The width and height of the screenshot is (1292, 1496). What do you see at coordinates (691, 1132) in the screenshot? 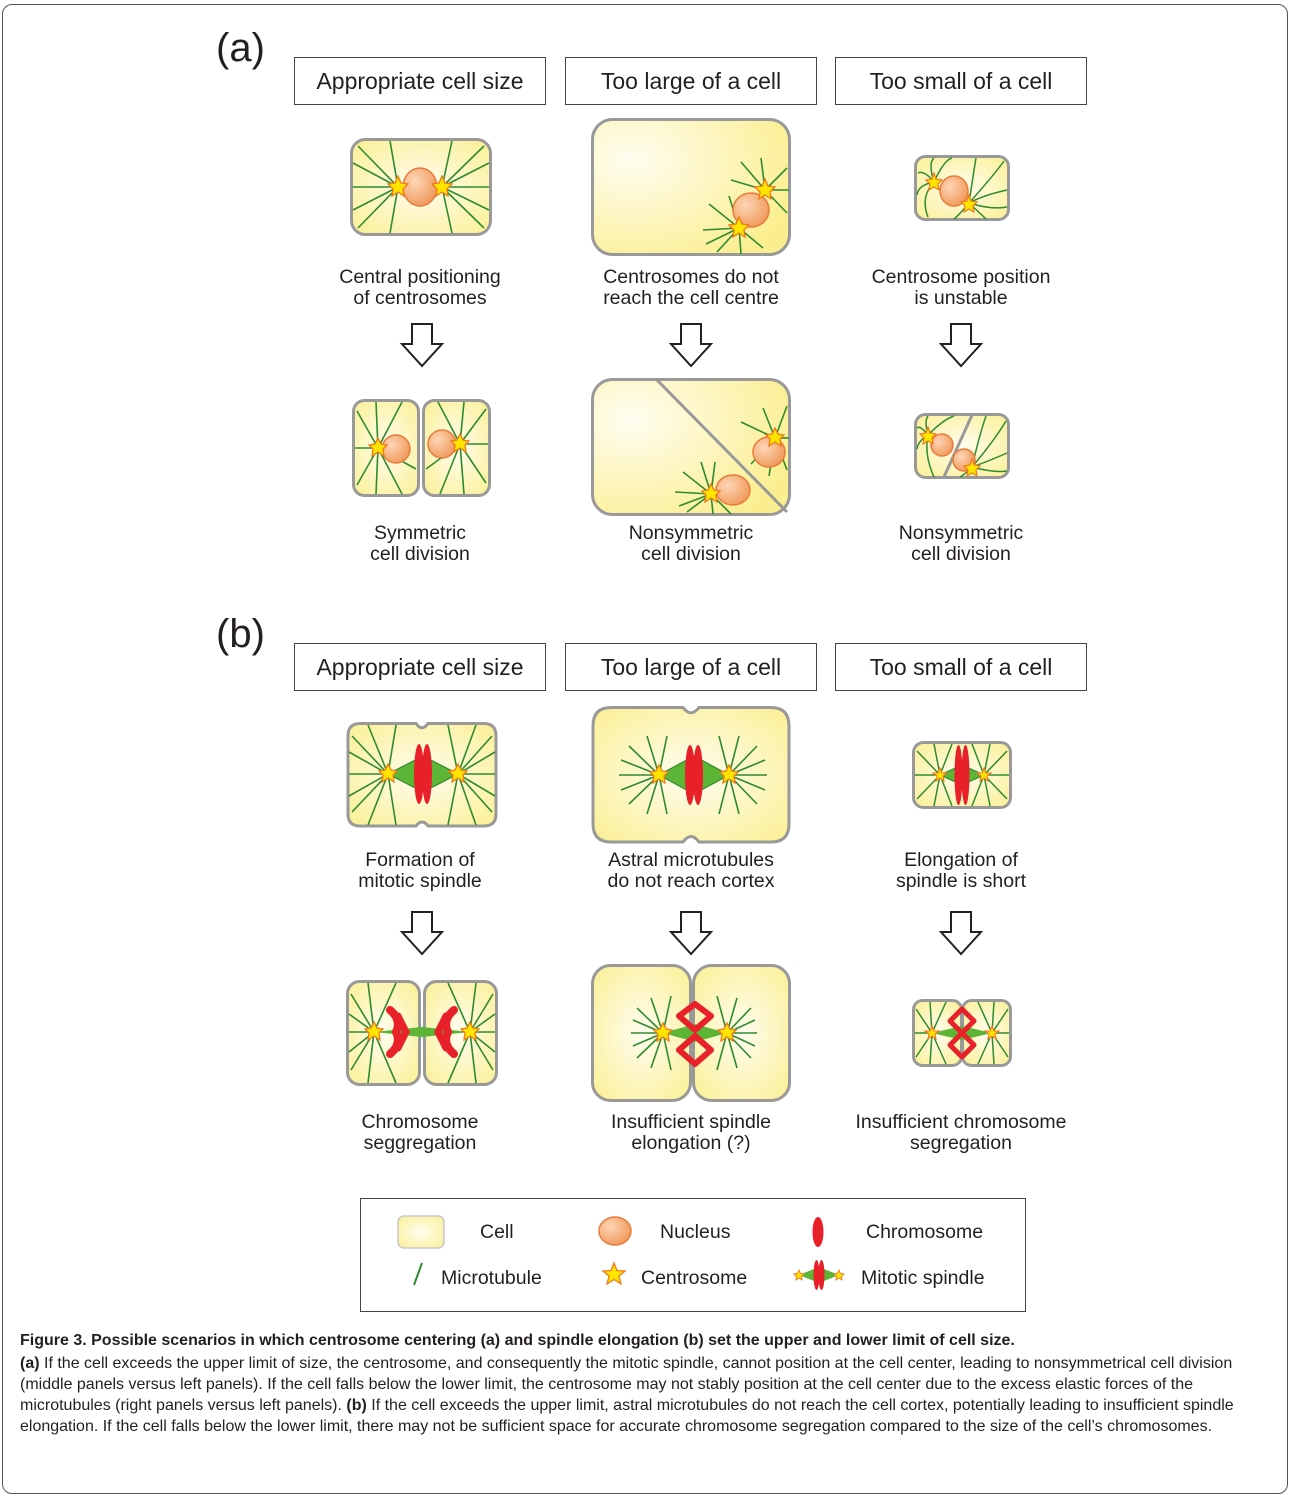
I see `caption-b-large-2: Insufficient spindle elongation (?)` at bounding box center [691, 1132].